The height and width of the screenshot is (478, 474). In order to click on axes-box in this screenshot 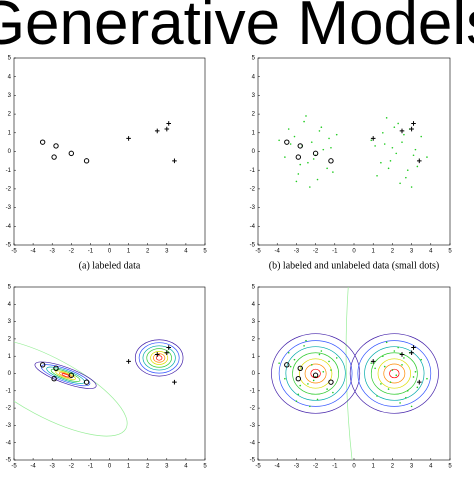, I will do `click(109, 373)`.